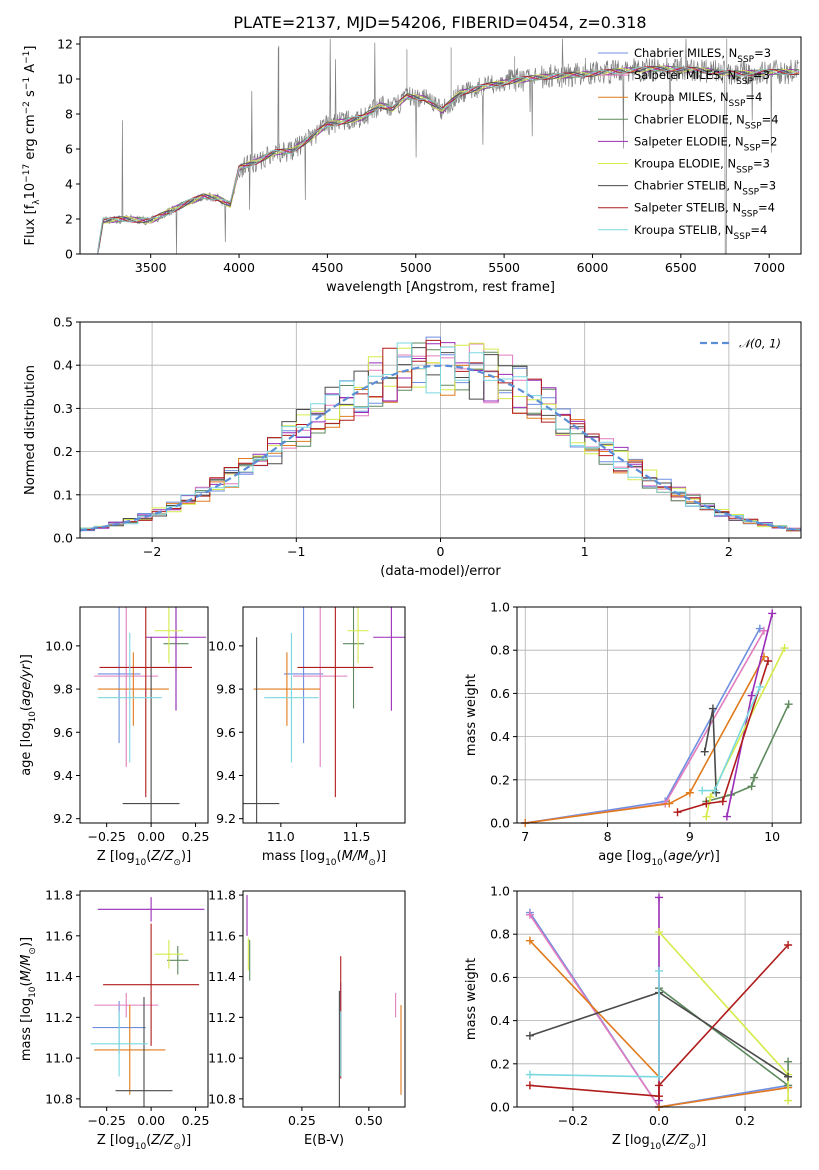 This screenshot has height=1170, width=819. Describe the element at coordinates (448, 160) in the screenshot. I see `model-kroupa-stelib-line` at that location.